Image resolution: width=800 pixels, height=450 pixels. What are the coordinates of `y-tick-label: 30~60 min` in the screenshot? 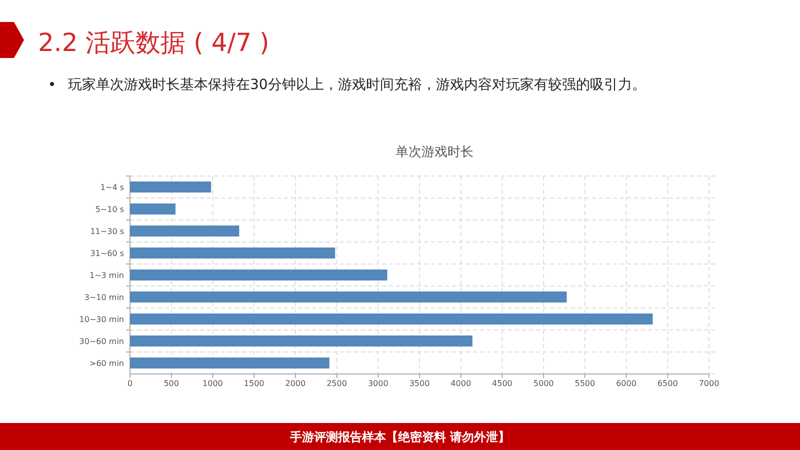 It's located at (101, 341).